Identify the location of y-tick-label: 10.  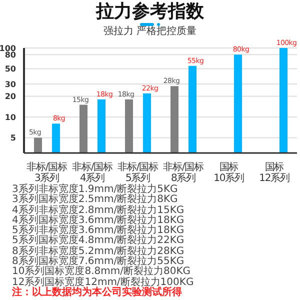
(10, 117).